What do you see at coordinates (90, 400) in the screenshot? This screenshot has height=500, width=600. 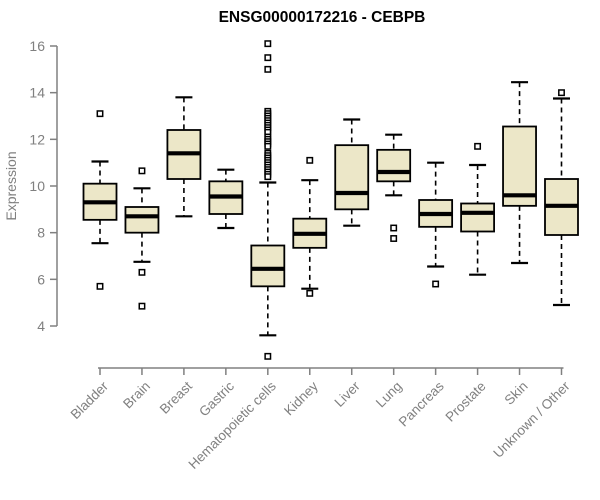 I see `x-tick-label: Bladder` at bounding box center [90, 400].